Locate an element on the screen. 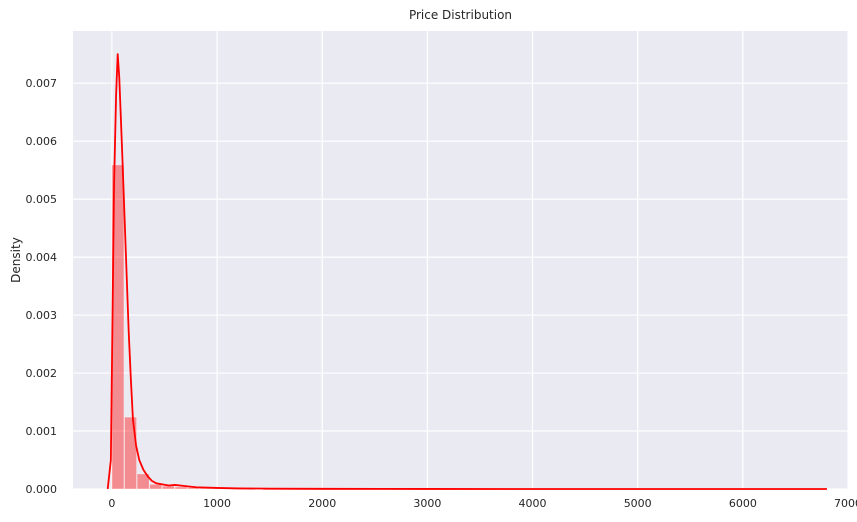 The image size is (857, 522). y-tick-label: 0.004 is located at coordinates (42, 257).